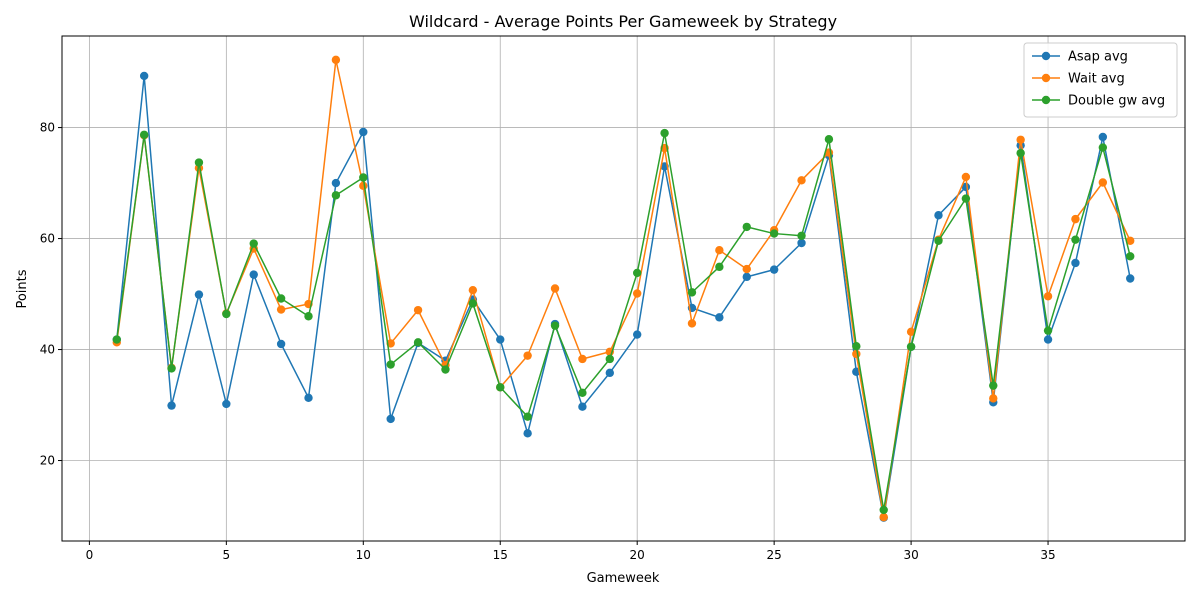 The image size is (1200, 600). Describe the element at coordinates (47, 128) in the screenshot. I see `y-tick-label: 80` at that location.